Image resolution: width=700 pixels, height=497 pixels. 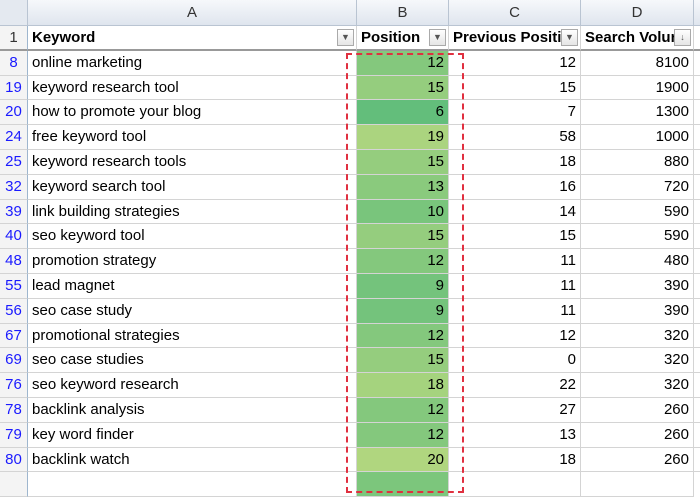 I want to click on position-cell: 19, so click(x=403, y=137).